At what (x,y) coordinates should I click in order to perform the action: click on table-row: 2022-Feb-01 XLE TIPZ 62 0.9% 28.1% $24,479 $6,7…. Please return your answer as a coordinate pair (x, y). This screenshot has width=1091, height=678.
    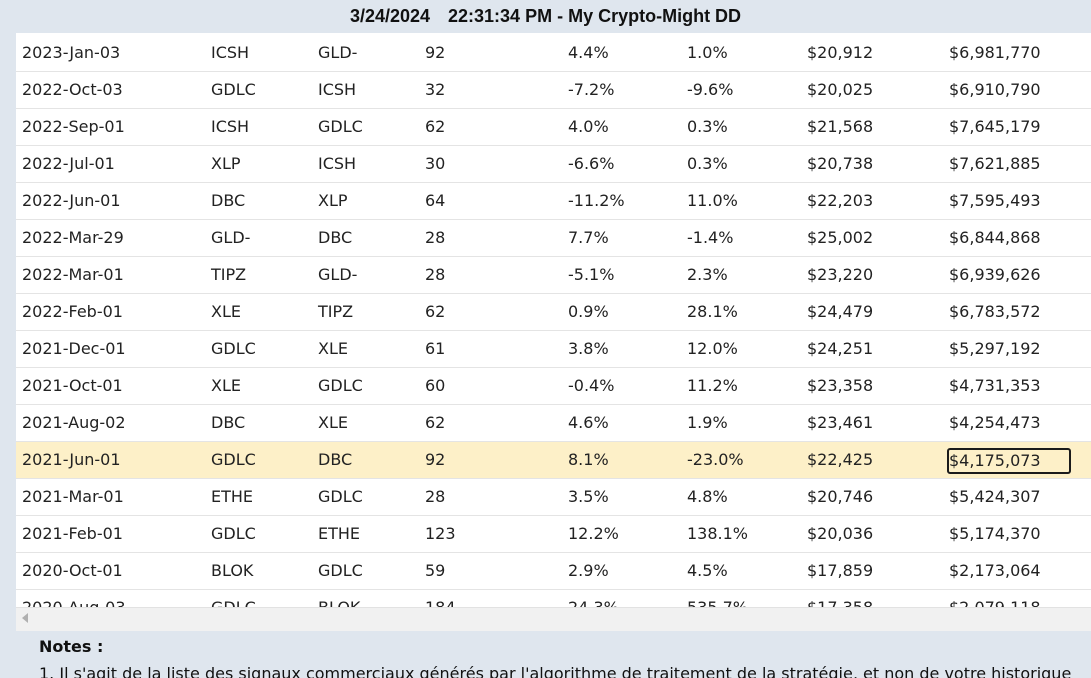
    Looking at the image, I should click on (553, 312).